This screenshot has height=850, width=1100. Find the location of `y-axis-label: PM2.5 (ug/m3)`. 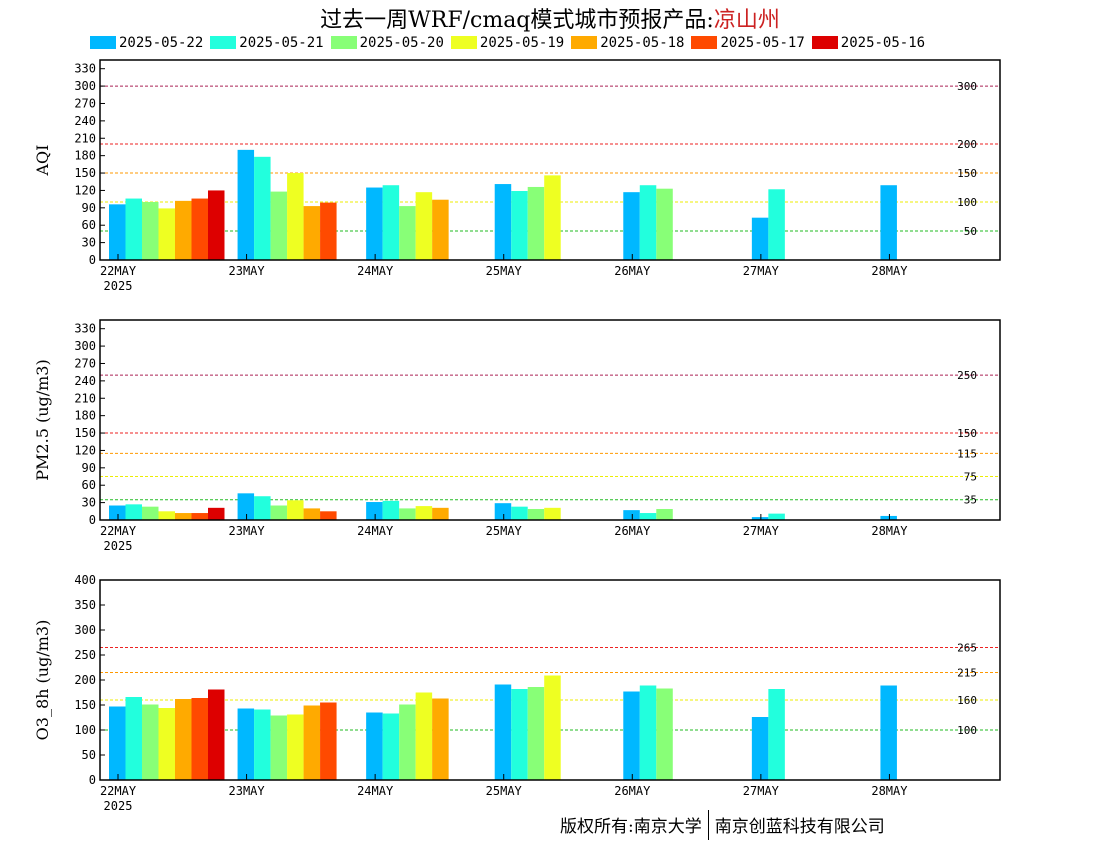

y-axis-label: PM2.5 (ug/m3) is located at coordinates (42, 419).